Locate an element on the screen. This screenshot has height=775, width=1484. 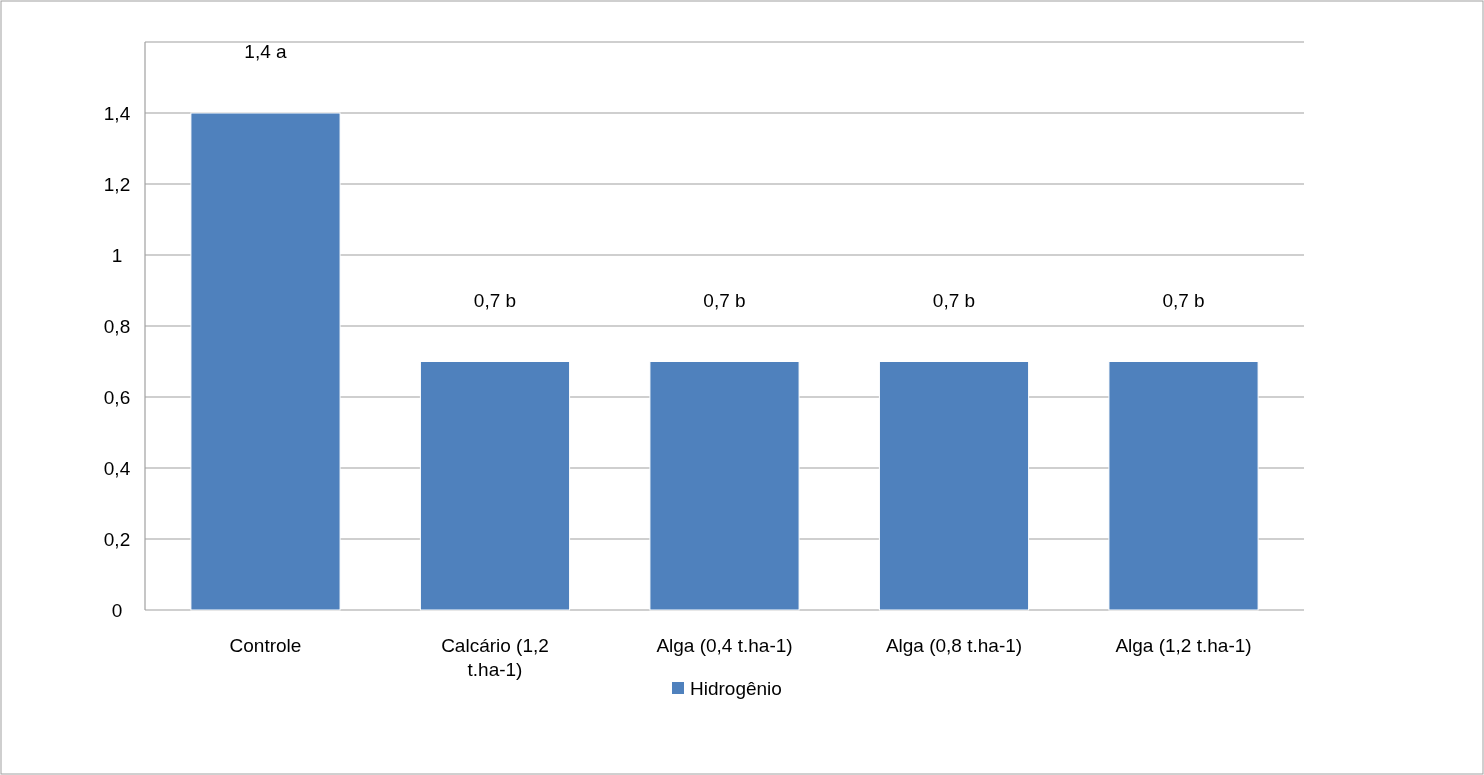
legend-label: Hidrogênio is located at coordinates (736, 688).